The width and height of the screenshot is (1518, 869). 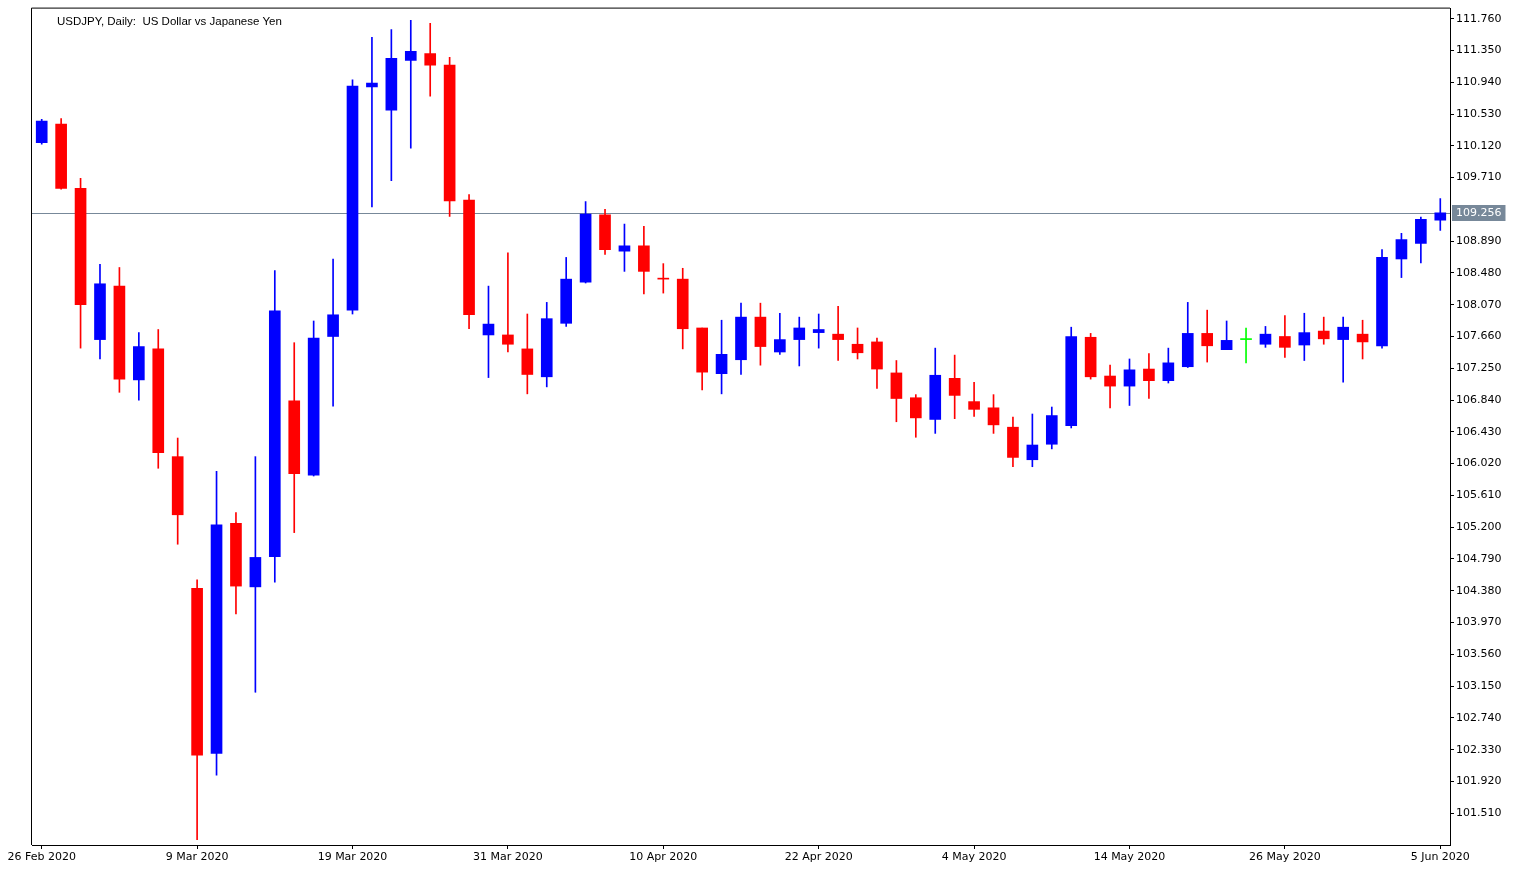 I want to click on y-tick-label: 109.710, so click(x=1479, y=177).